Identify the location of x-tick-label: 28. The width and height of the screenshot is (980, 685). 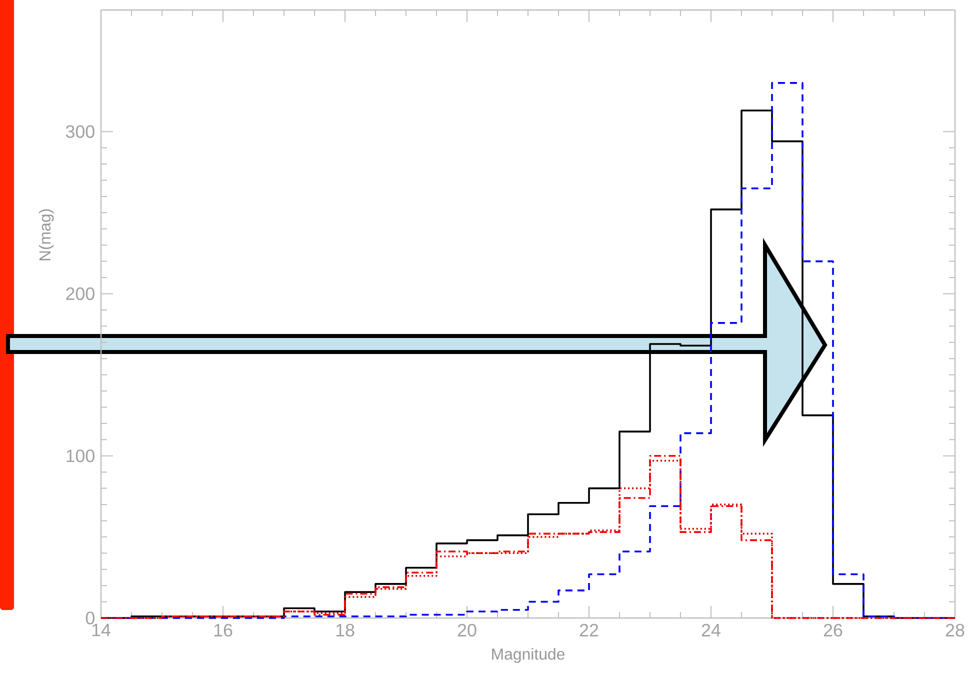
(955, 630).